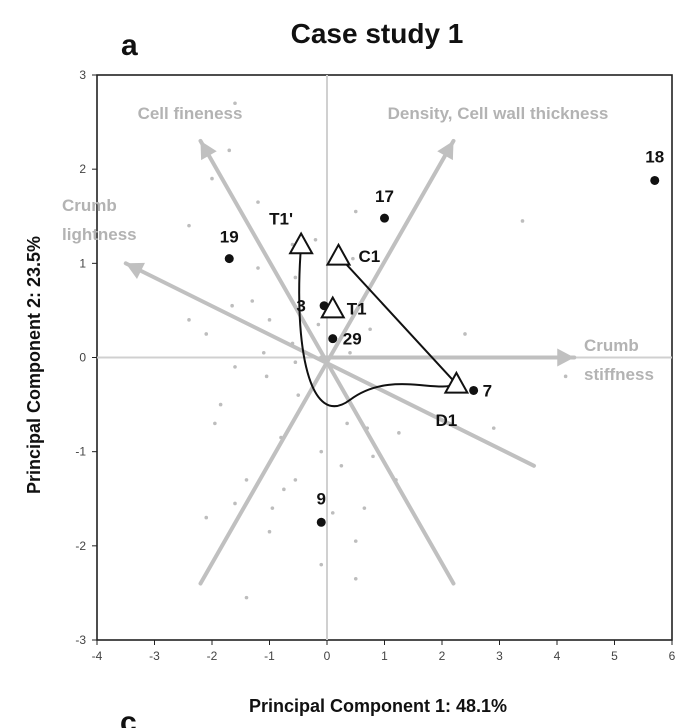  Describe the element at coordinates (321, 498) in the screenshot. I see `point-label: 9` at that location.